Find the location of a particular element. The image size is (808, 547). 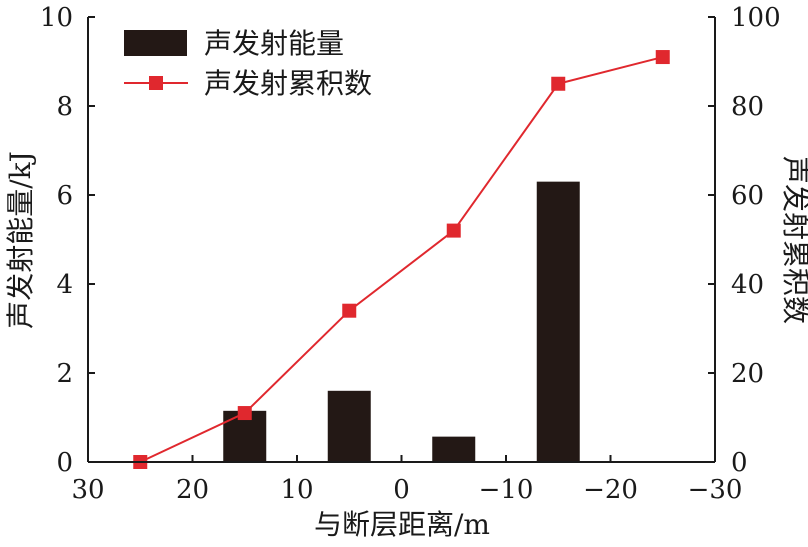

right-y-tick-label: 40 is located at coordinates (747, 285).